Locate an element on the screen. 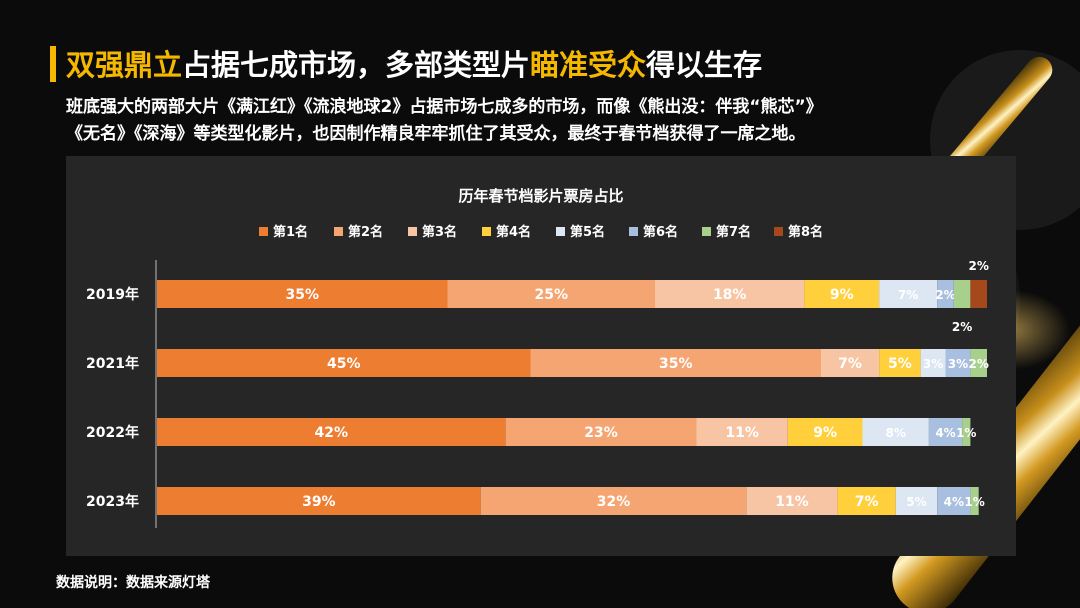  data-label-2-5: 3% is located at coordinates (933, 364).